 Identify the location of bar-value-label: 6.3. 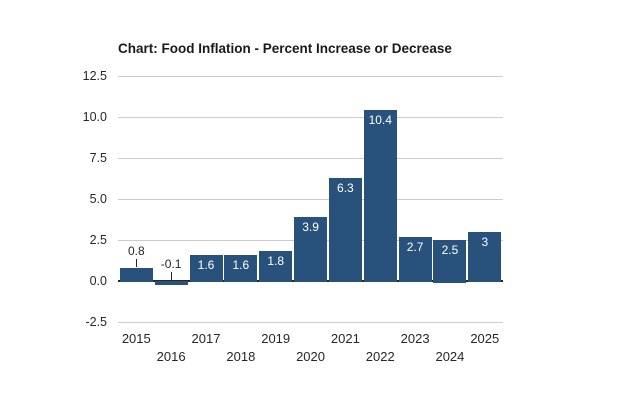
(345, 187).